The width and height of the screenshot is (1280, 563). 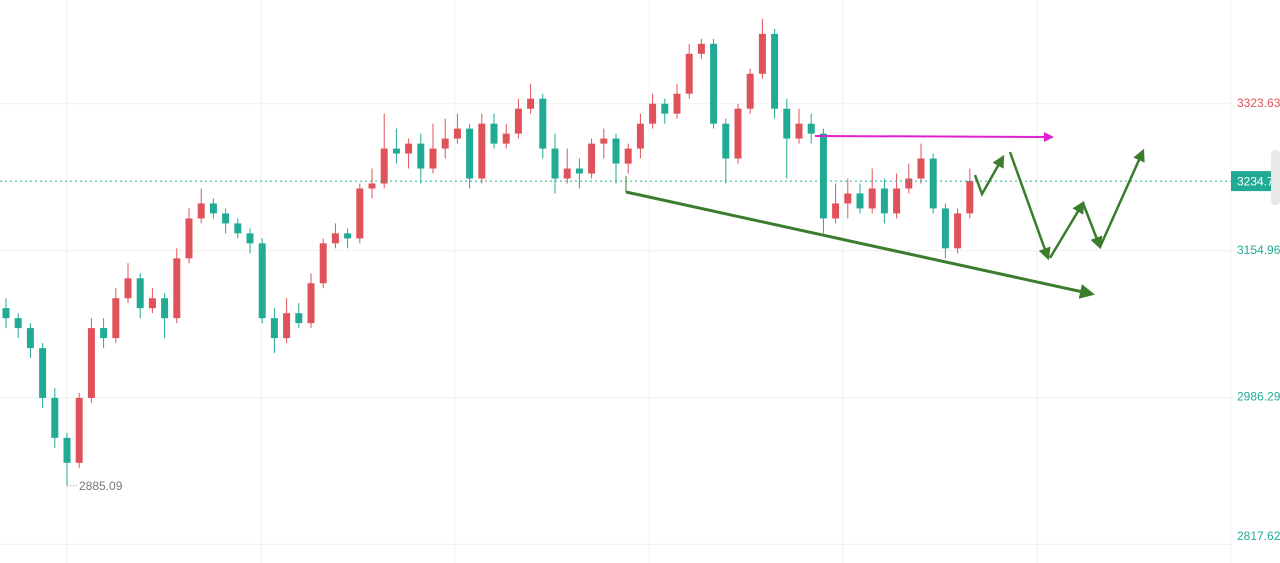 I want to click on trend-arrow, so click(x=860, y=244).